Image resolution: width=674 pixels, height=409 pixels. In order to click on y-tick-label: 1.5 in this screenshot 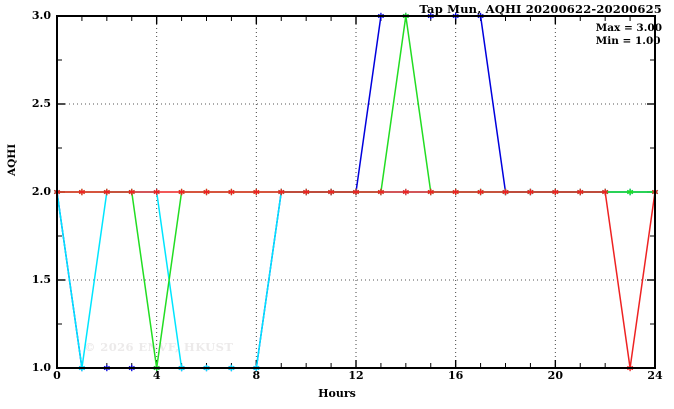, I will do `click(41, 279)`.